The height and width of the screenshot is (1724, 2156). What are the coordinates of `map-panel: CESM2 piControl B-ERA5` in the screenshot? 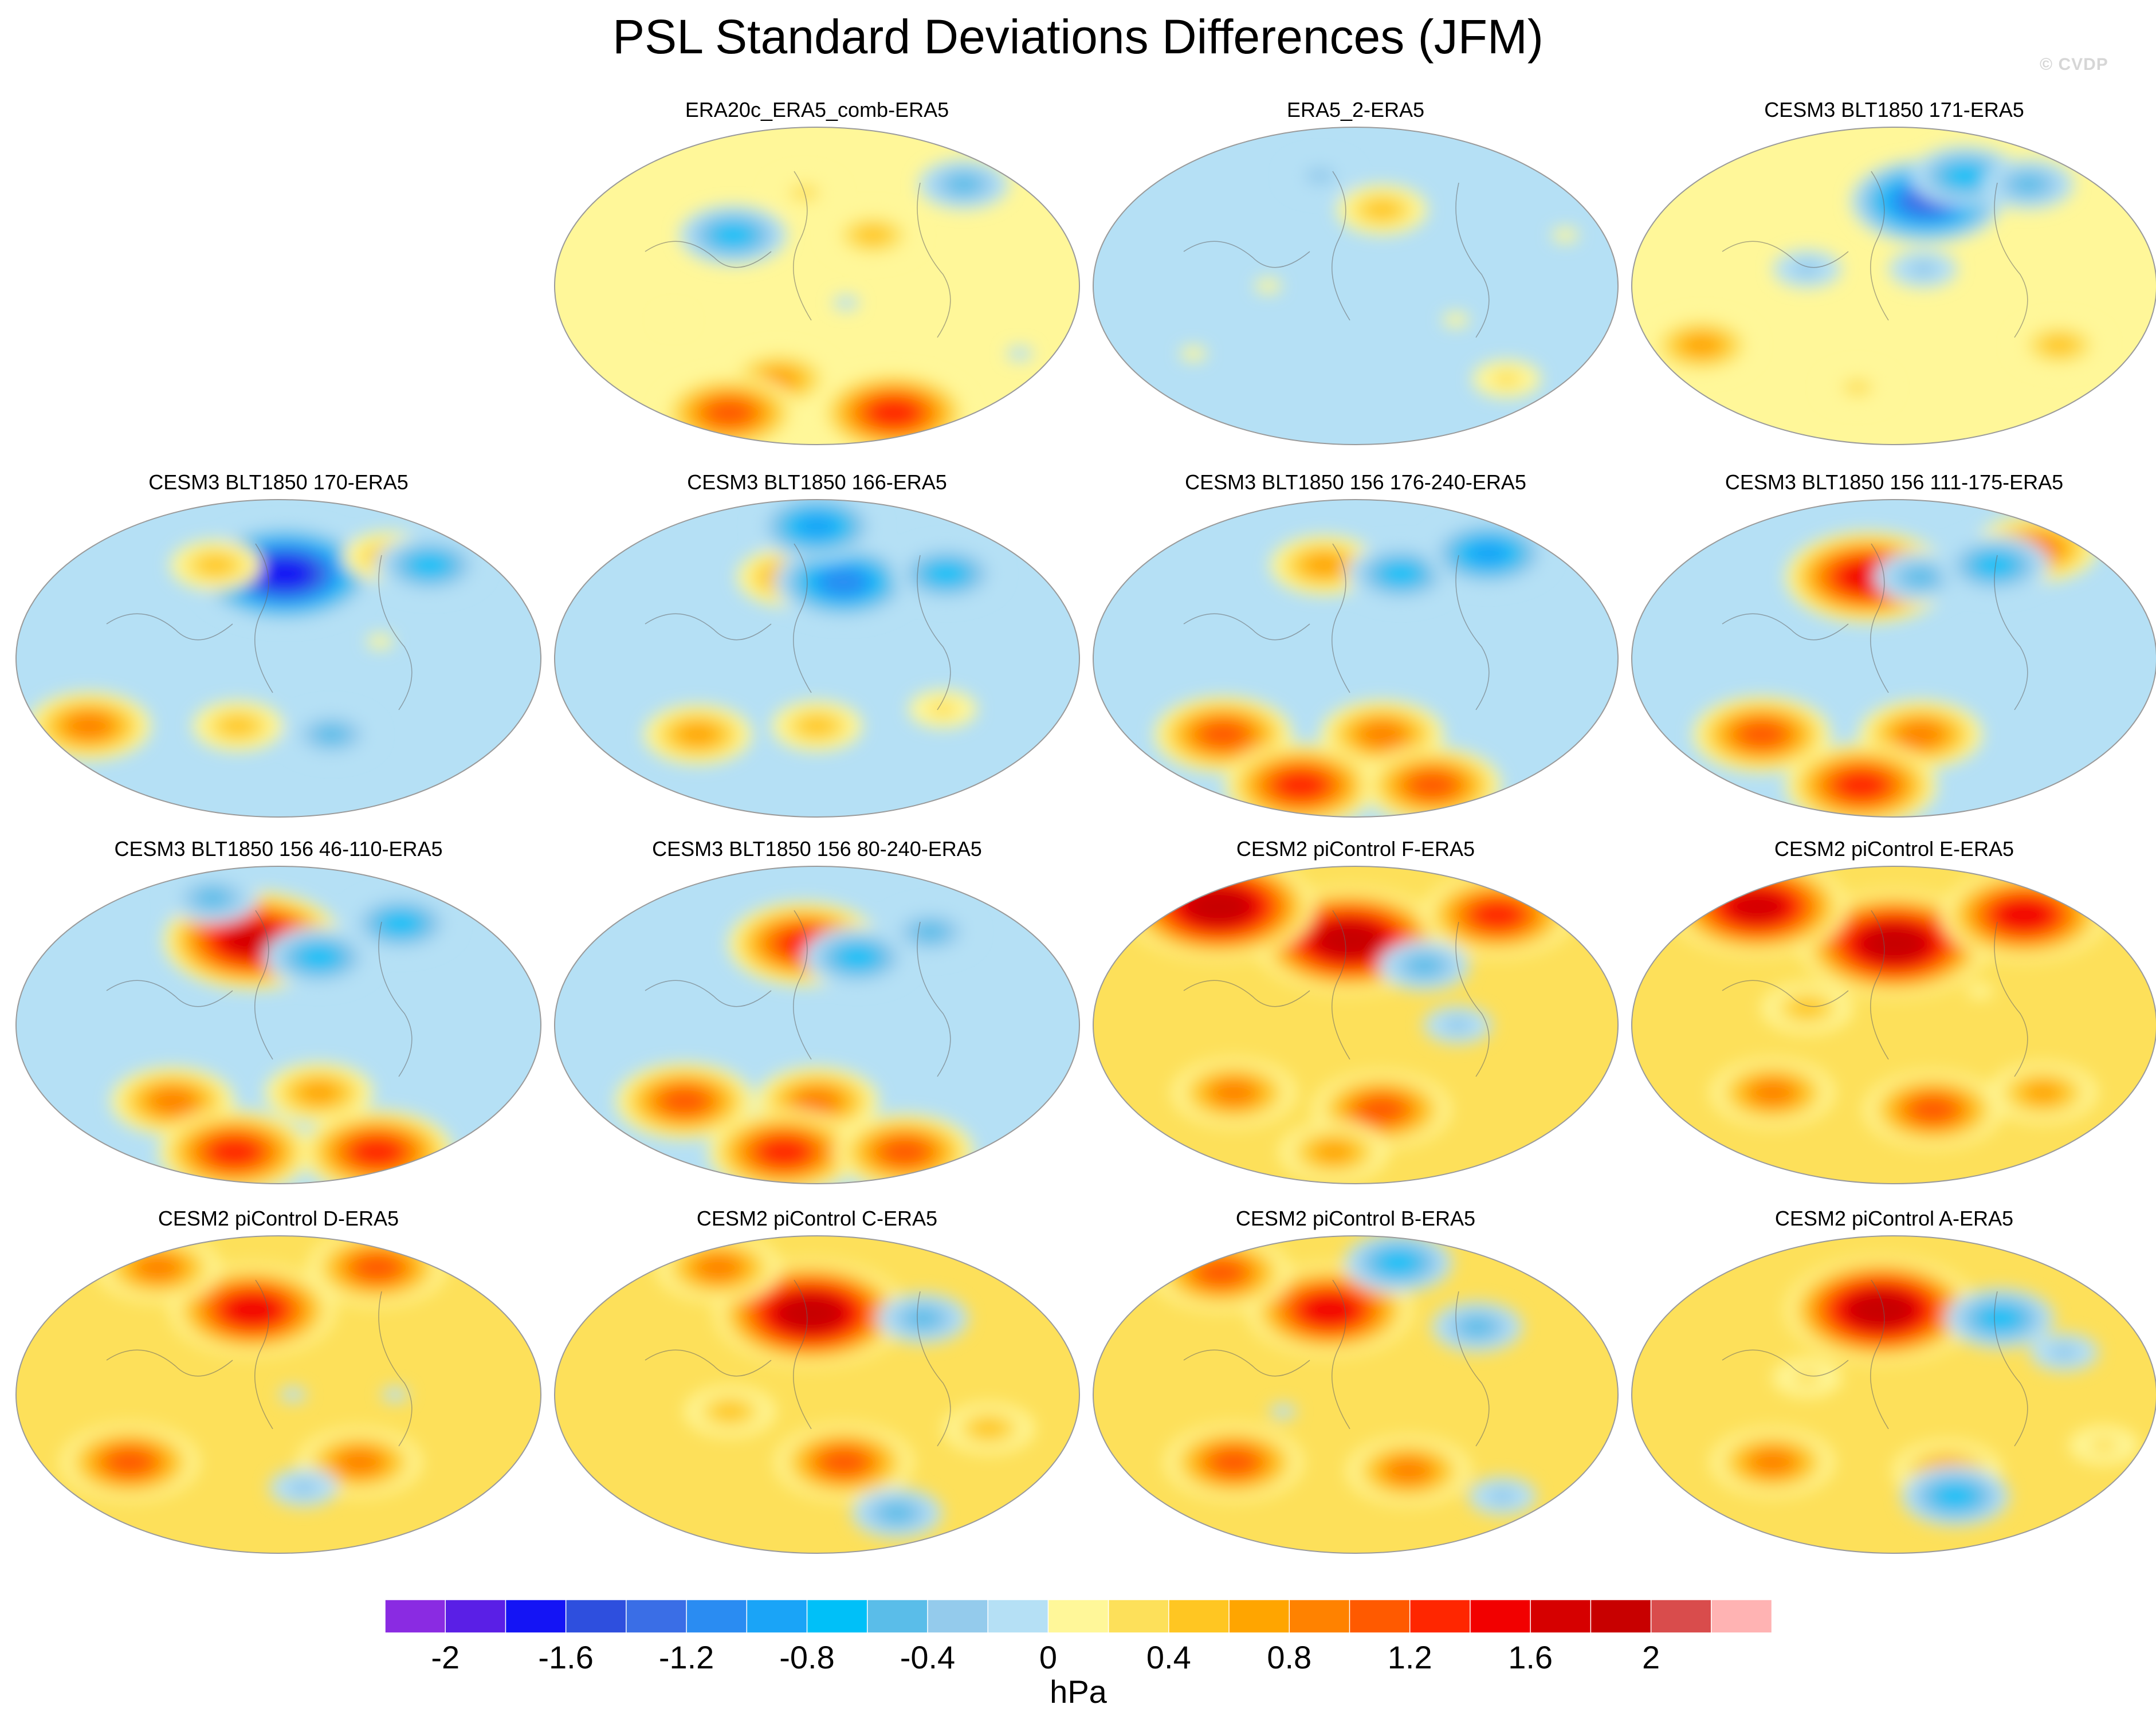 It's located at (1356, 1401).